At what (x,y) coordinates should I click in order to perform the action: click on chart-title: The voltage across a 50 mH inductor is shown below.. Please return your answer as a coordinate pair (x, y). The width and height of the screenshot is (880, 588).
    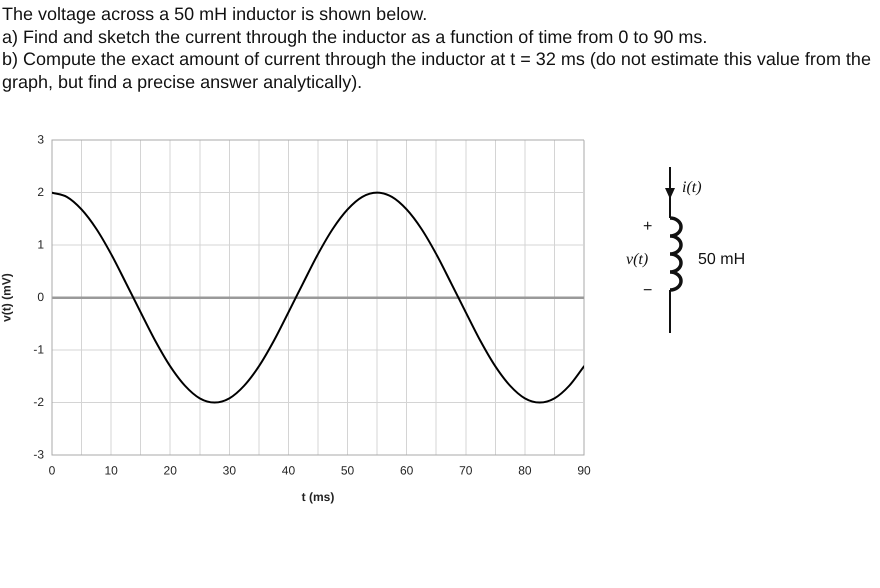
    Looking at the image, I should click on (215, 14).